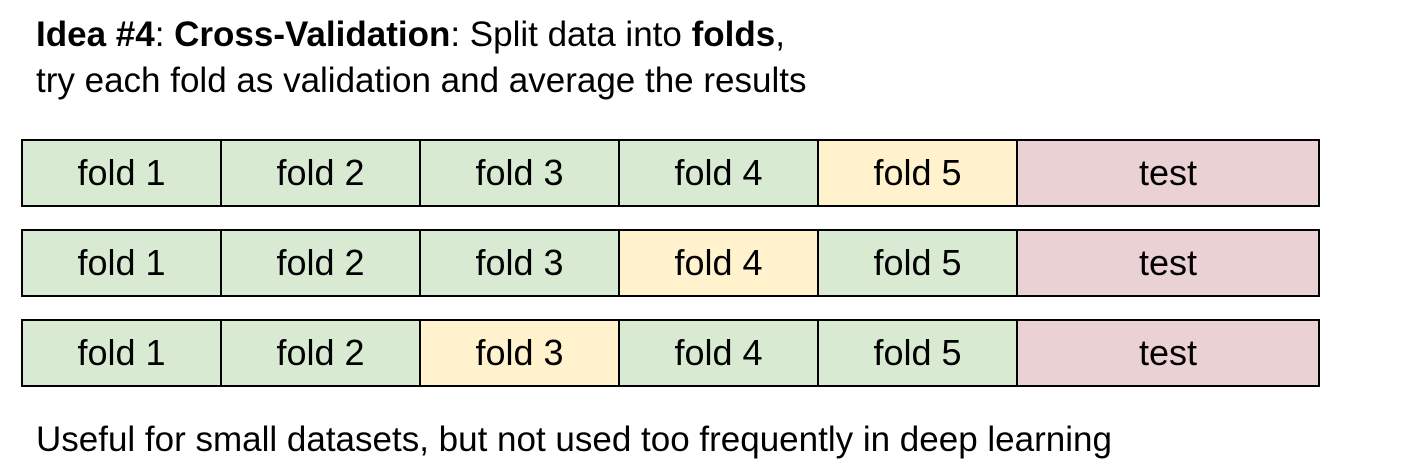 This screenshot has height=470, width=1408. What do you see at coordinates (718, 263) in the screenshot?
I see `validation-fold-cell: fold 4` at bounding box center [718, 263].